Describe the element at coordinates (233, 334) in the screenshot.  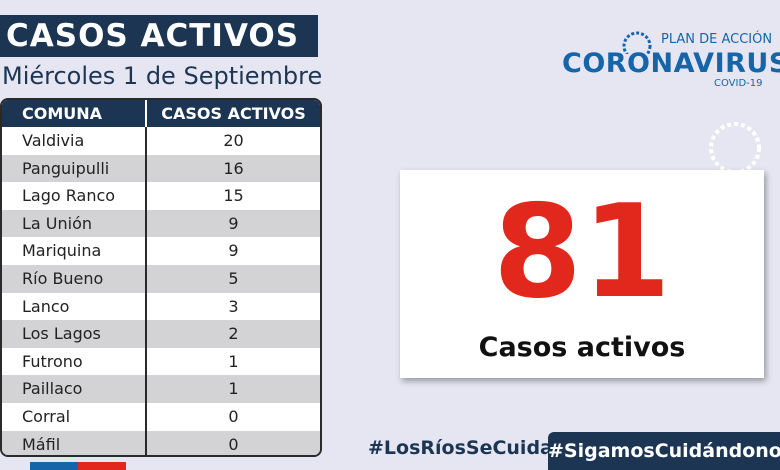
I see `cases-cell: 2` at that location.